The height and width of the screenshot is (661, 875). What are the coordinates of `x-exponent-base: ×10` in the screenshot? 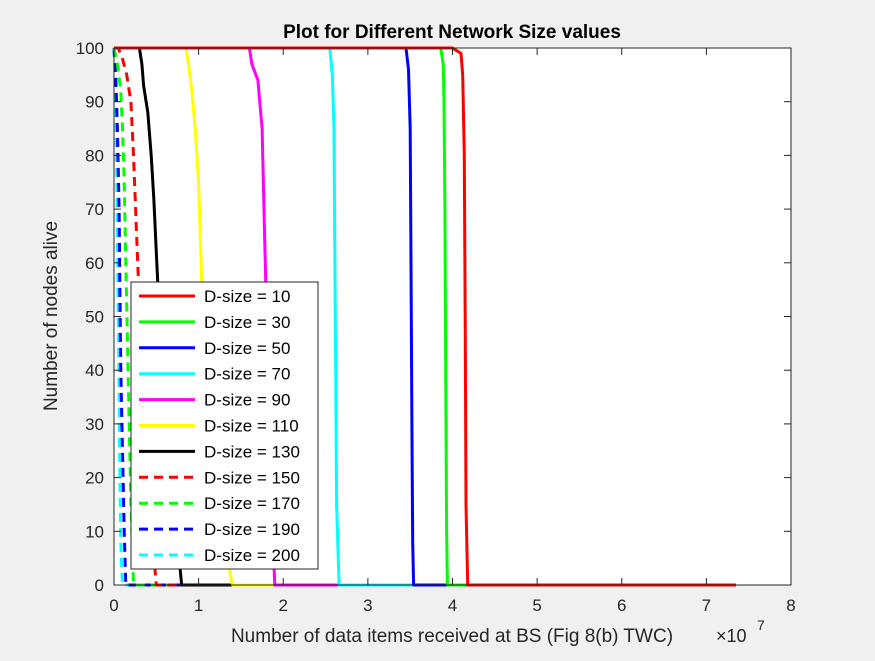 It's located at (731, 636).